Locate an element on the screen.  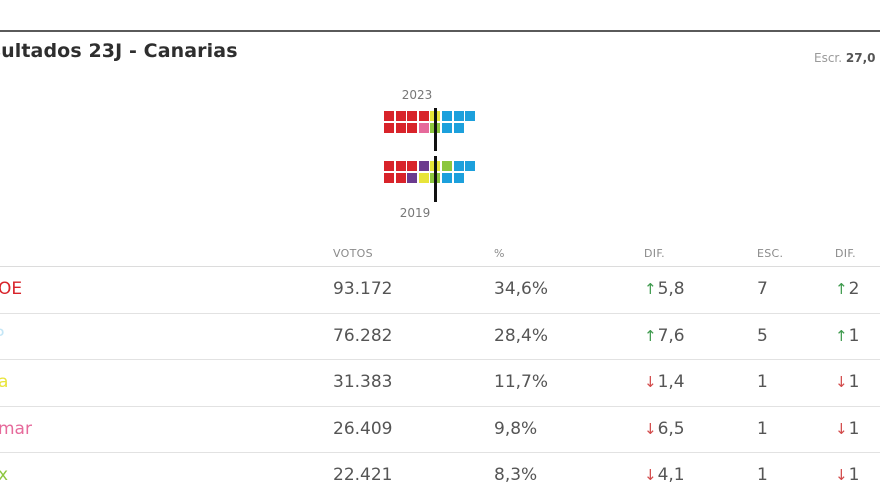
seat-diff-value: 2 is located at coordinates (854, 289).